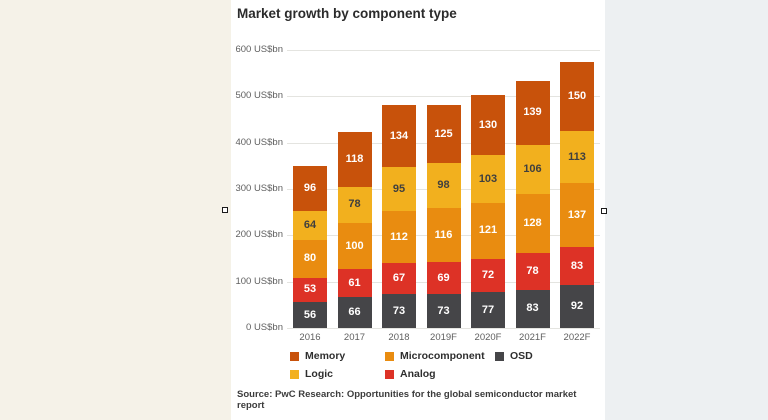  I want to click on bar-value-label: 113, so click(577, 156).